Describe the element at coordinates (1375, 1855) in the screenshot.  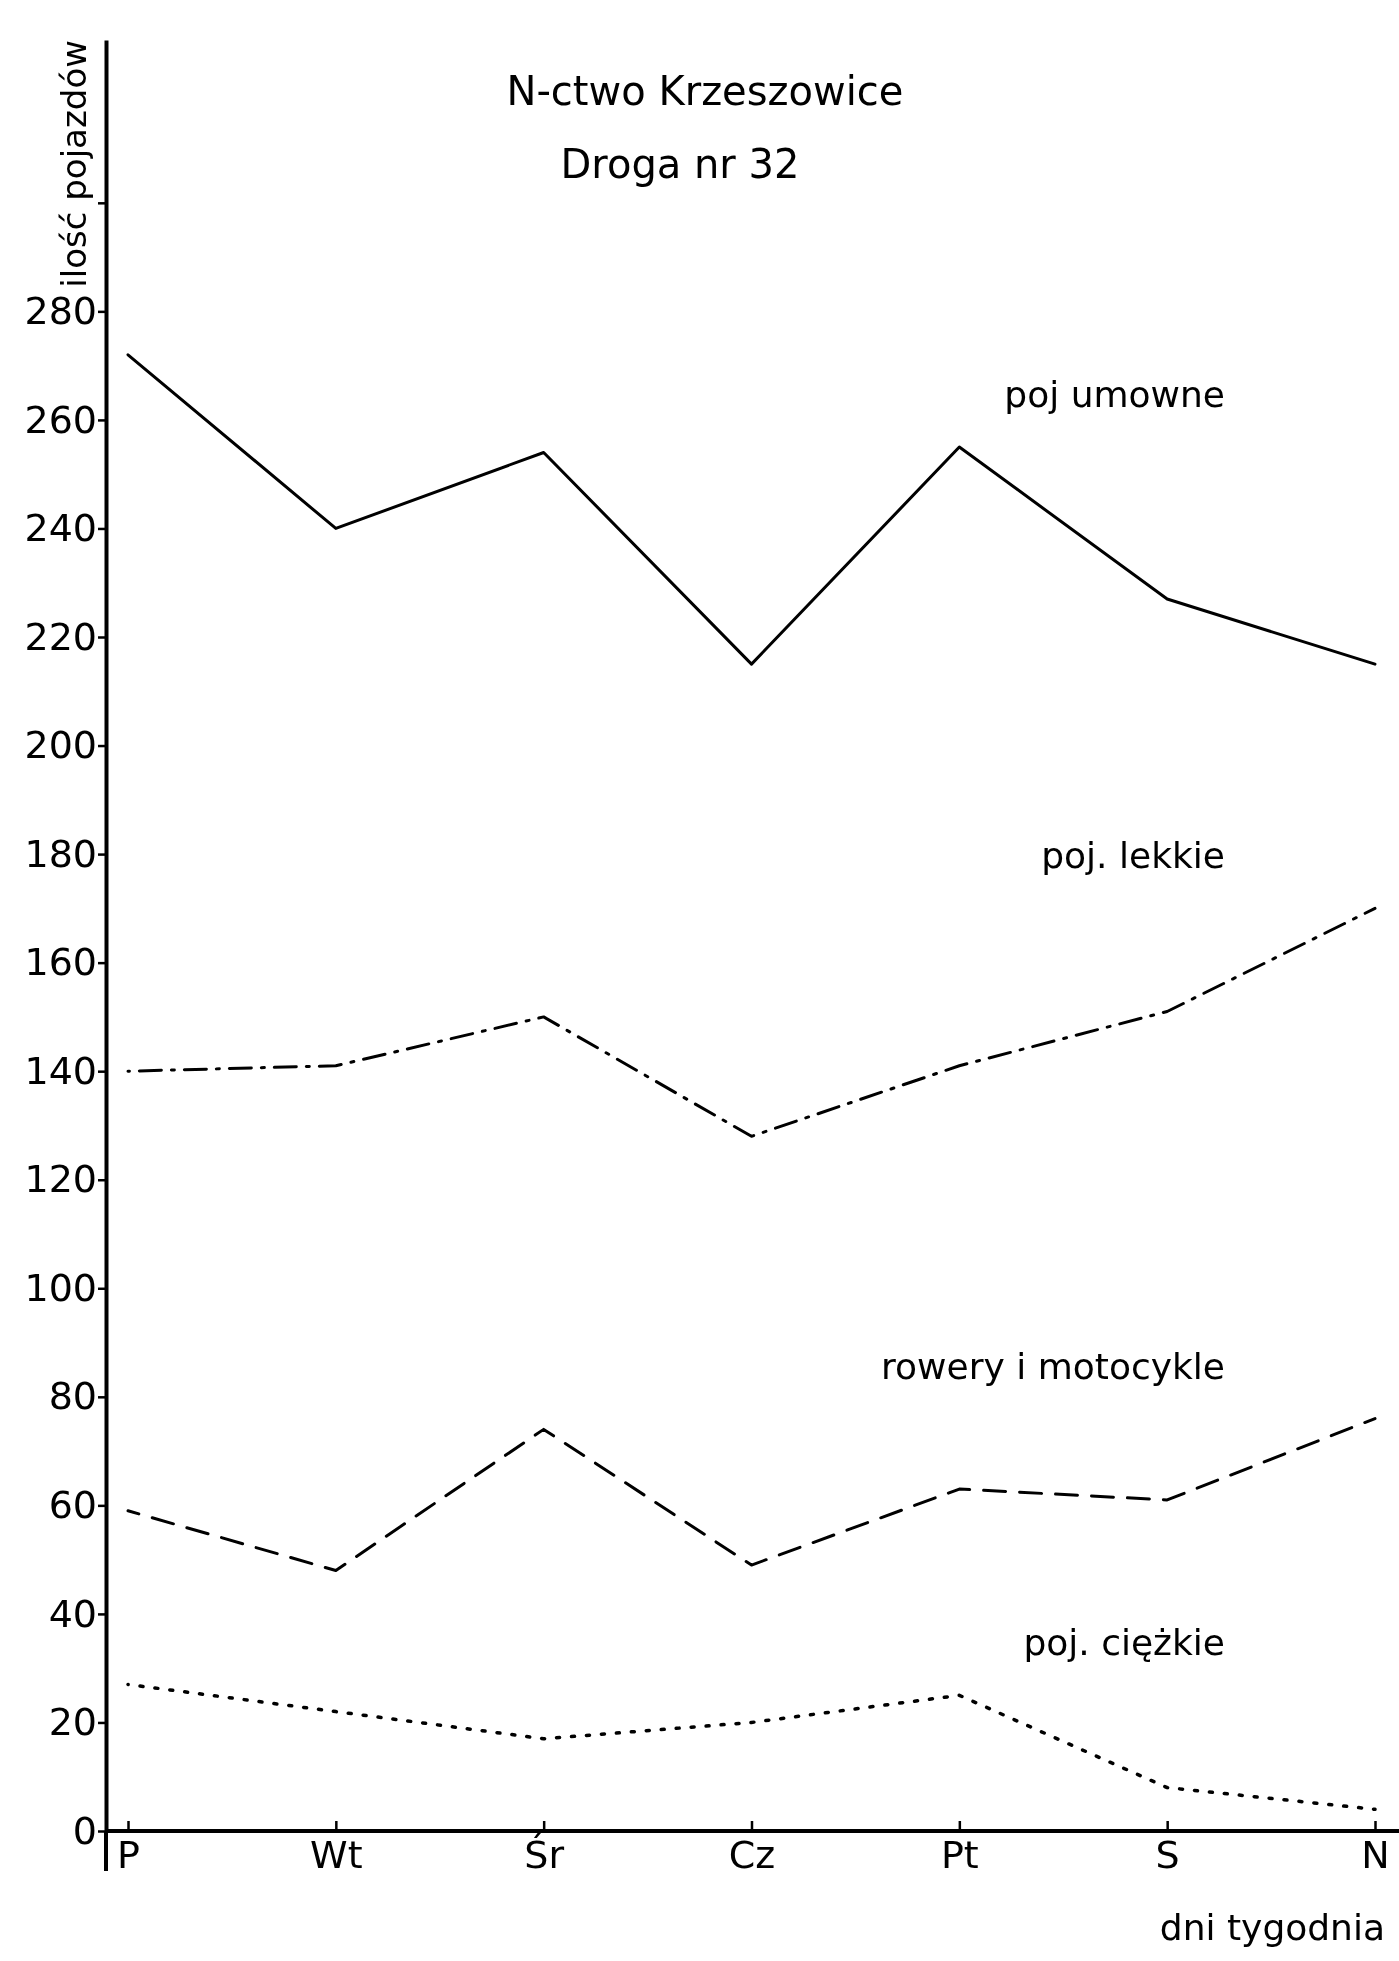
I see `x-tick-label: N` at that location.